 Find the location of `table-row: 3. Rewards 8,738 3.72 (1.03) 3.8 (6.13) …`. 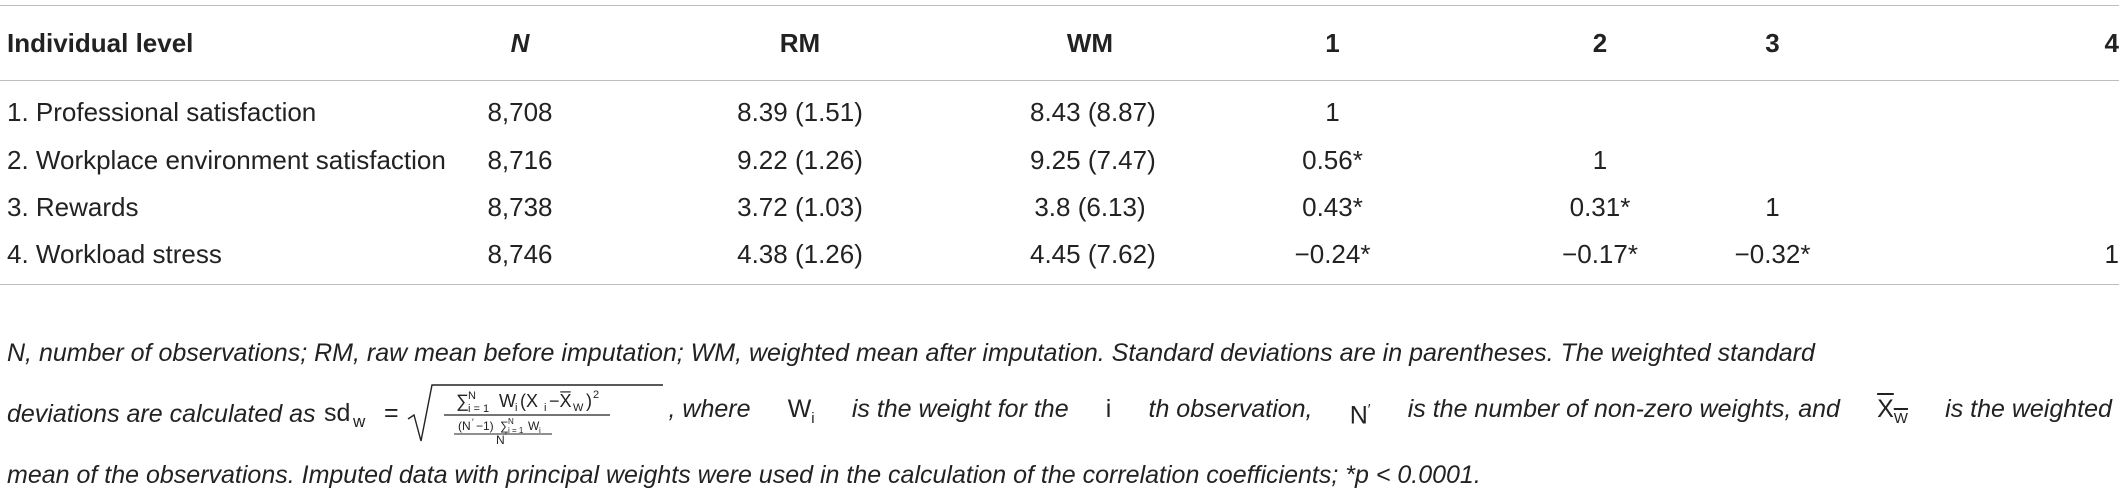

table-row: 3. Rewards 8,738 3.72 (1.03) 3.8 (6.13) … is located at coordinates (1059, 207).